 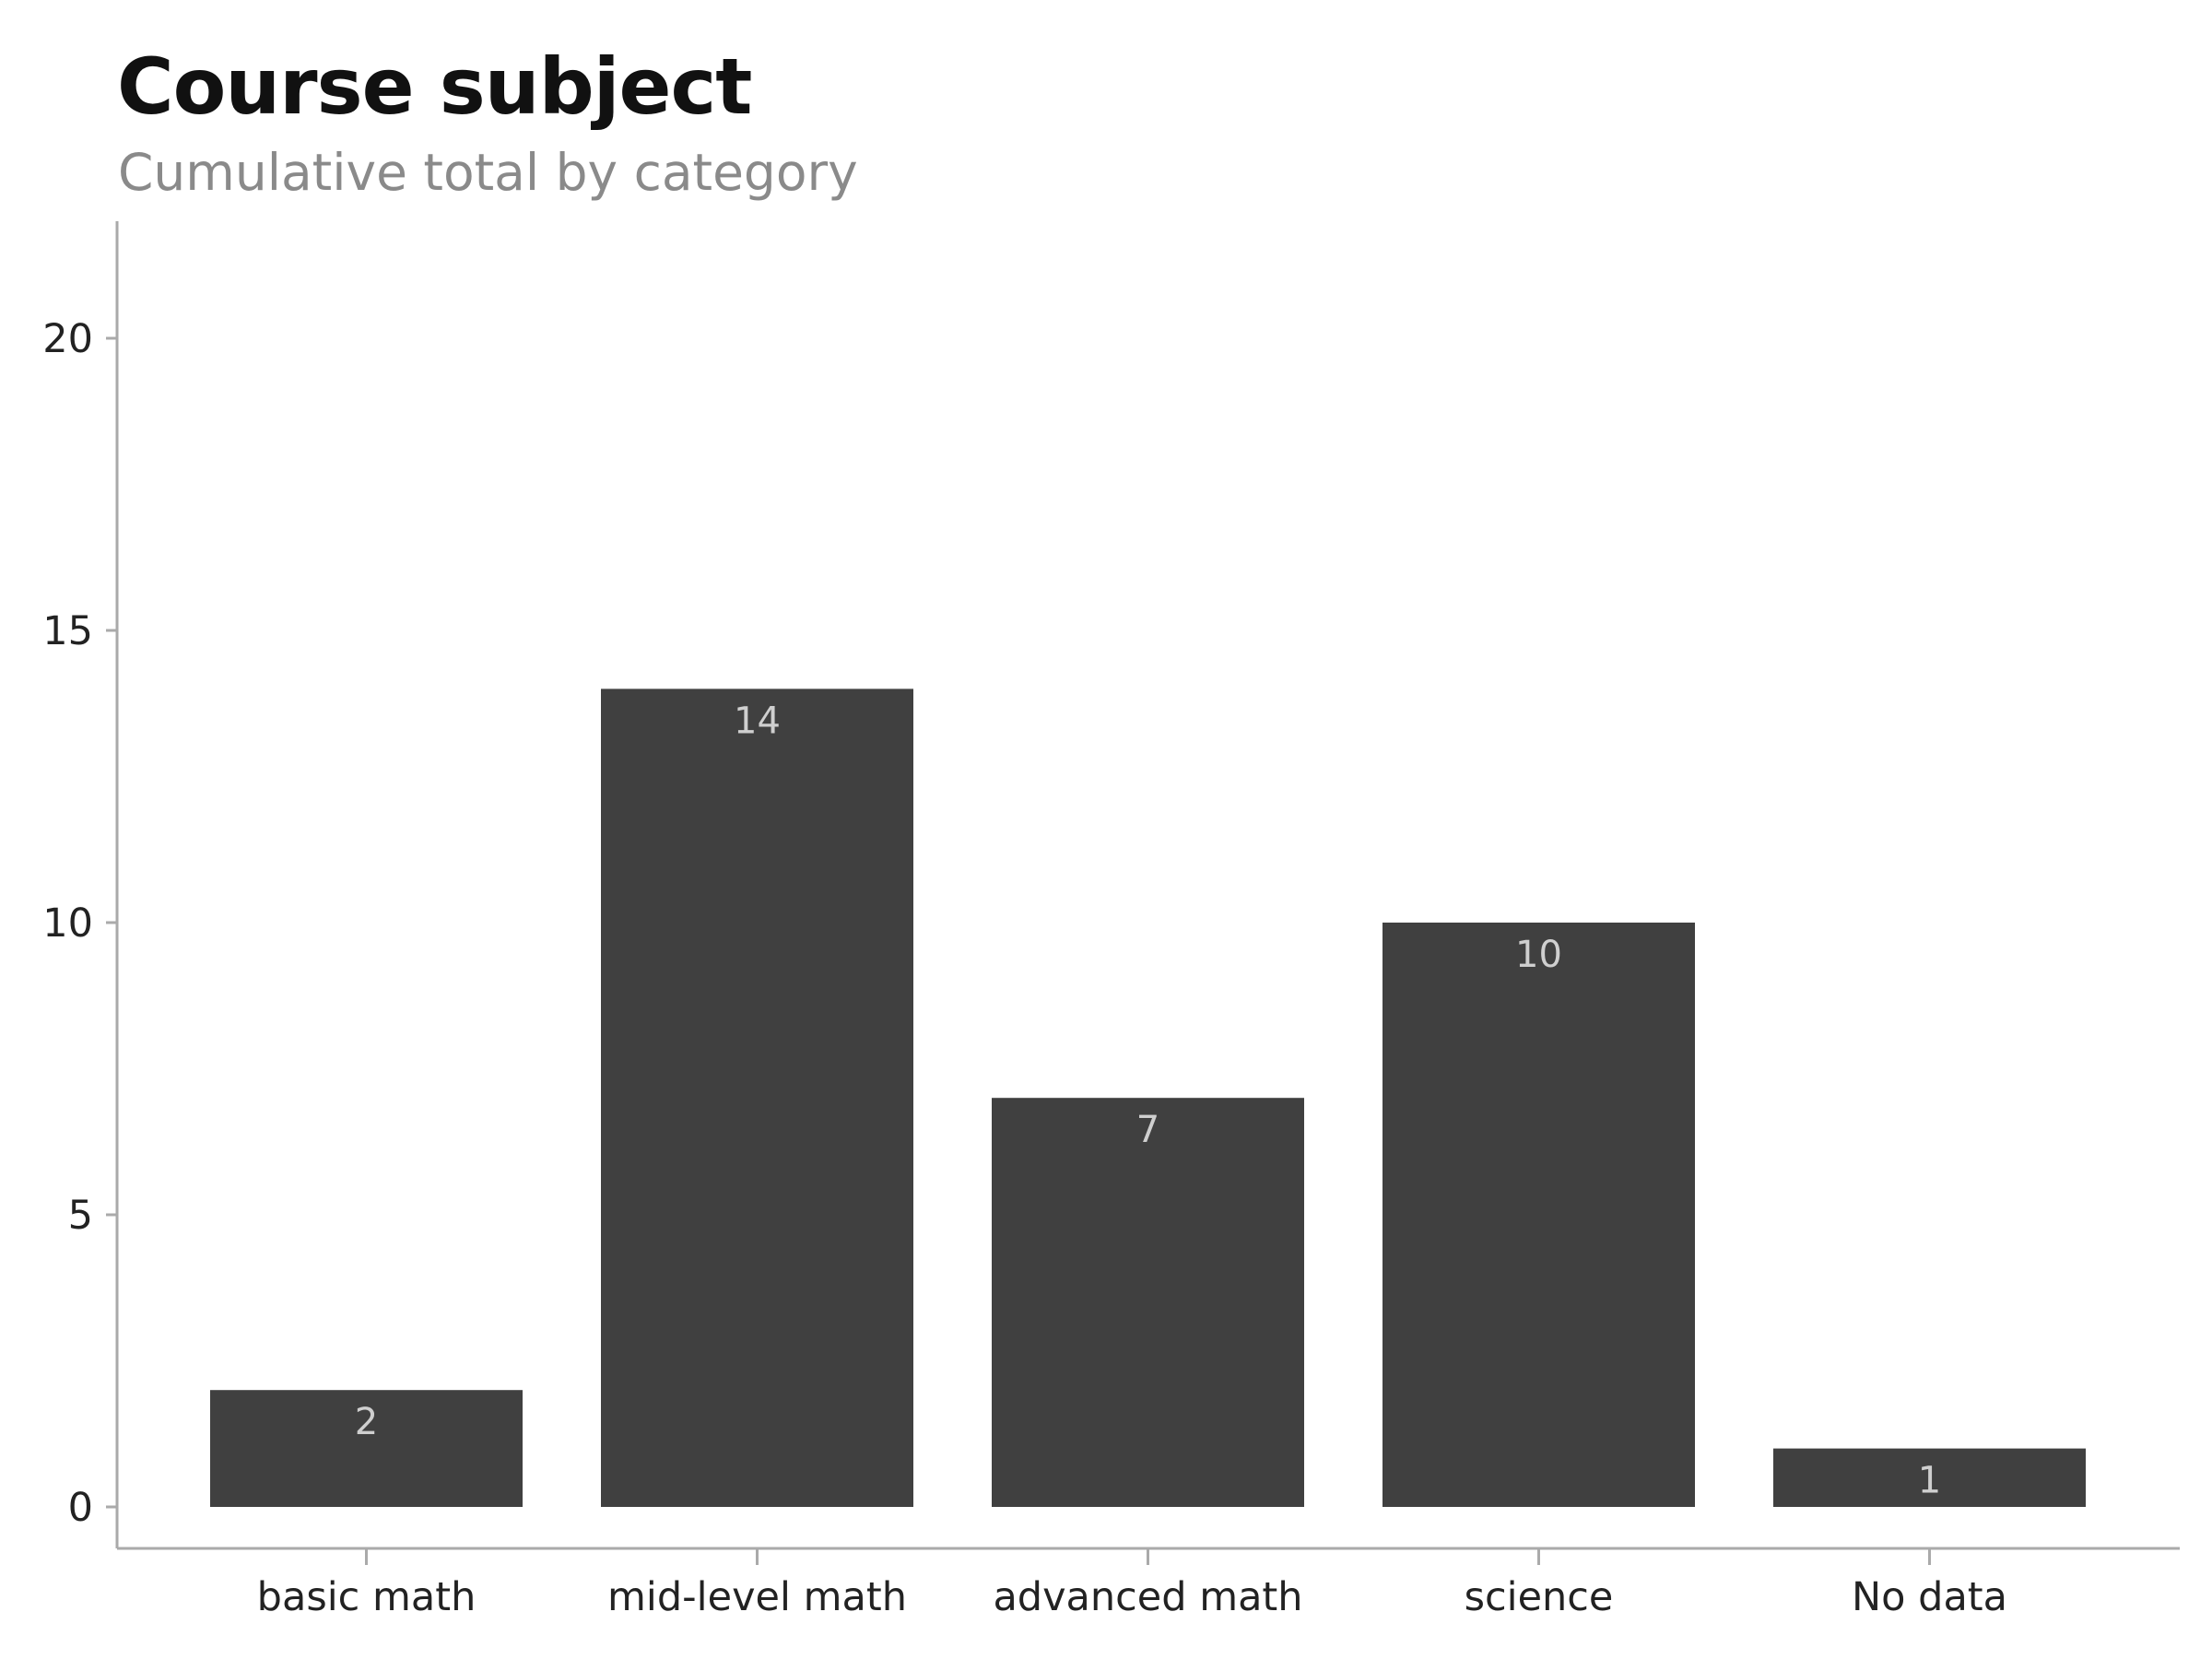 I want to click on bar-data-label: 2, so click(x=366, y=1422).